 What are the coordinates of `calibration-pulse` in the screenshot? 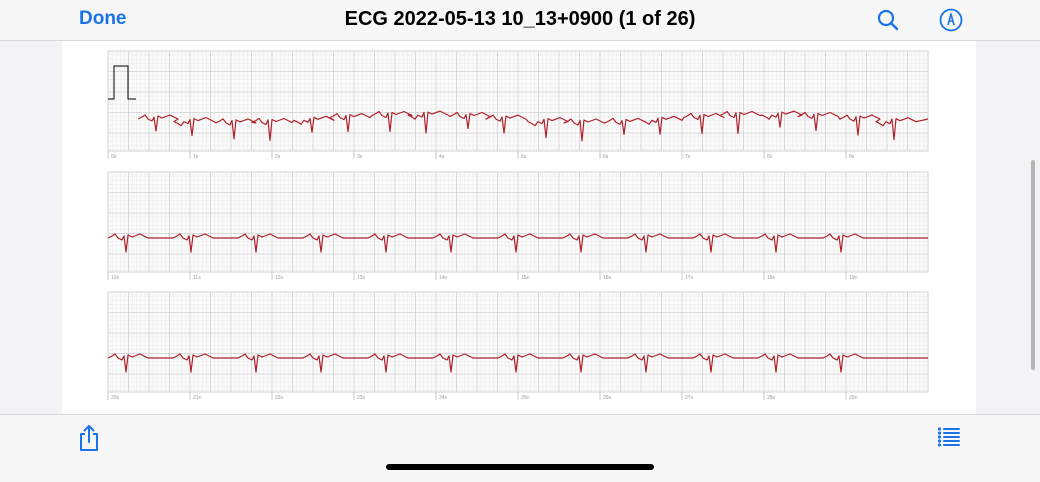 It's located at (122, 82).